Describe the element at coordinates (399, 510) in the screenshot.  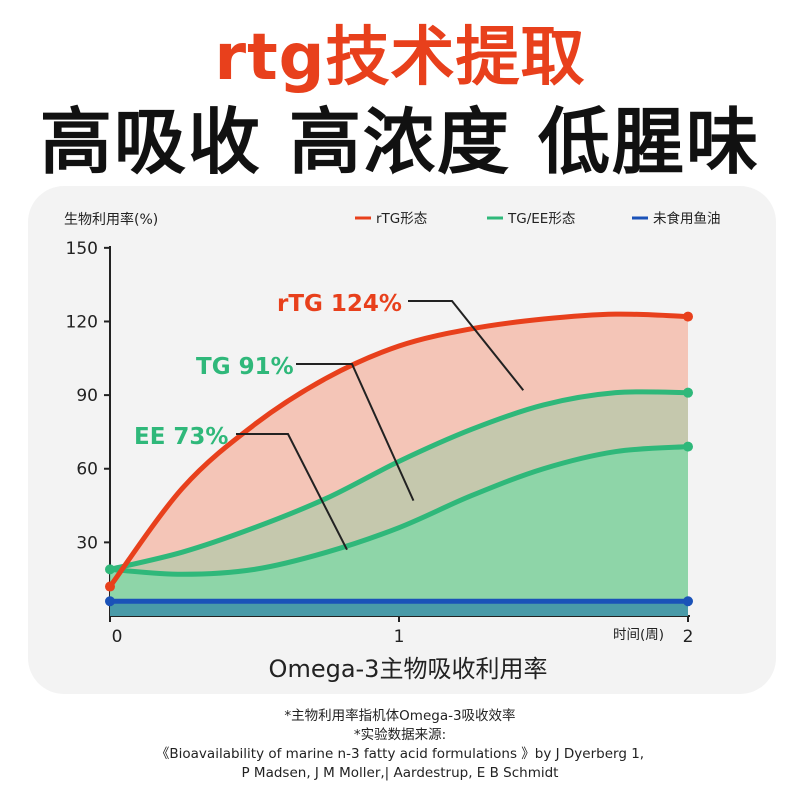
I see `series-line-ee` at that location.